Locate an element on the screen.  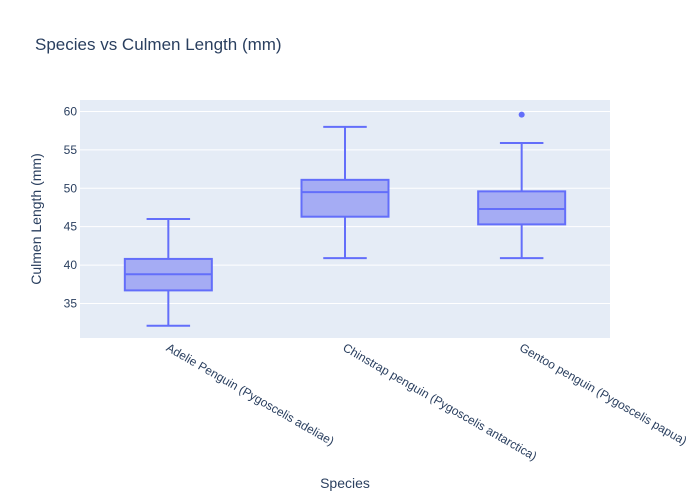
chart-title: Species vs Culmen Length (mm) is located at coordinates (158, 44).